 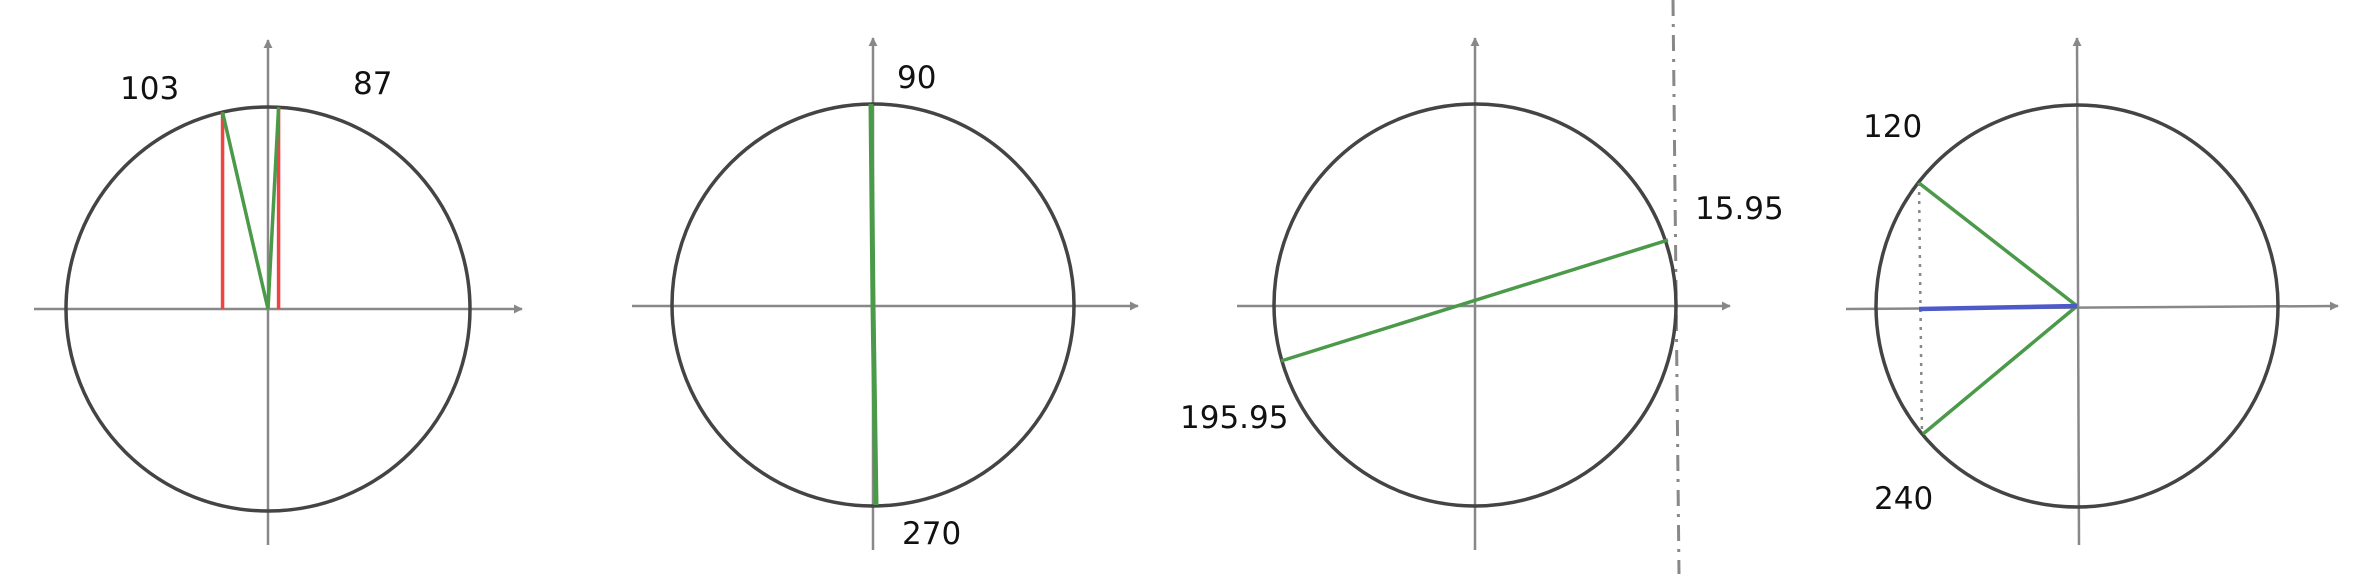 I want to click on angle-label-87: 87, so click(x=372, y=84).